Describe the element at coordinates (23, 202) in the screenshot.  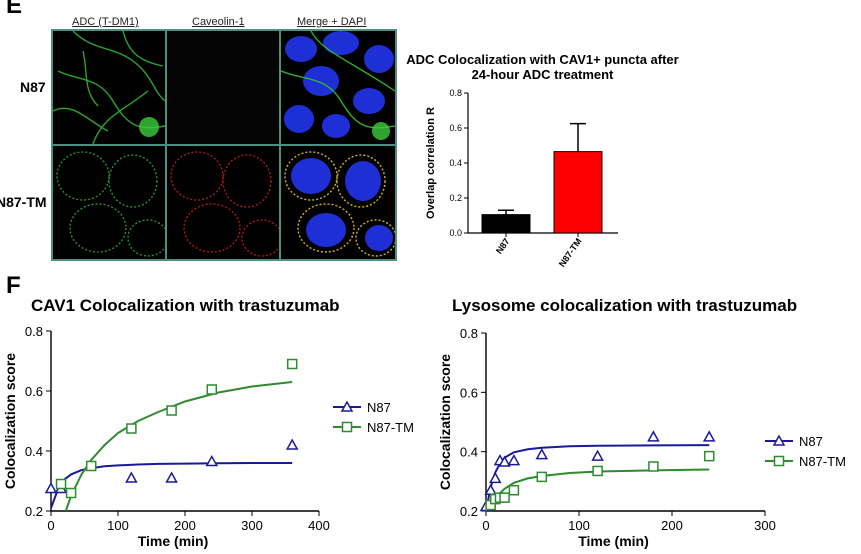
I see `row-label-n87-tm: N87-TM` at that location.